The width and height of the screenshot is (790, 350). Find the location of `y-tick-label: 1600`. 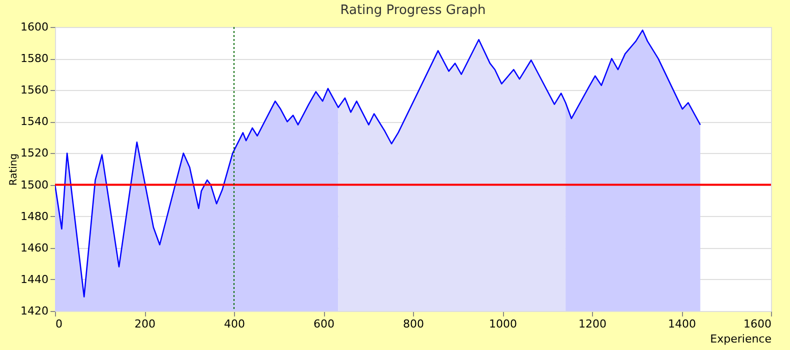

y-tick-label: 1600 is located at coordinates (34, 27).